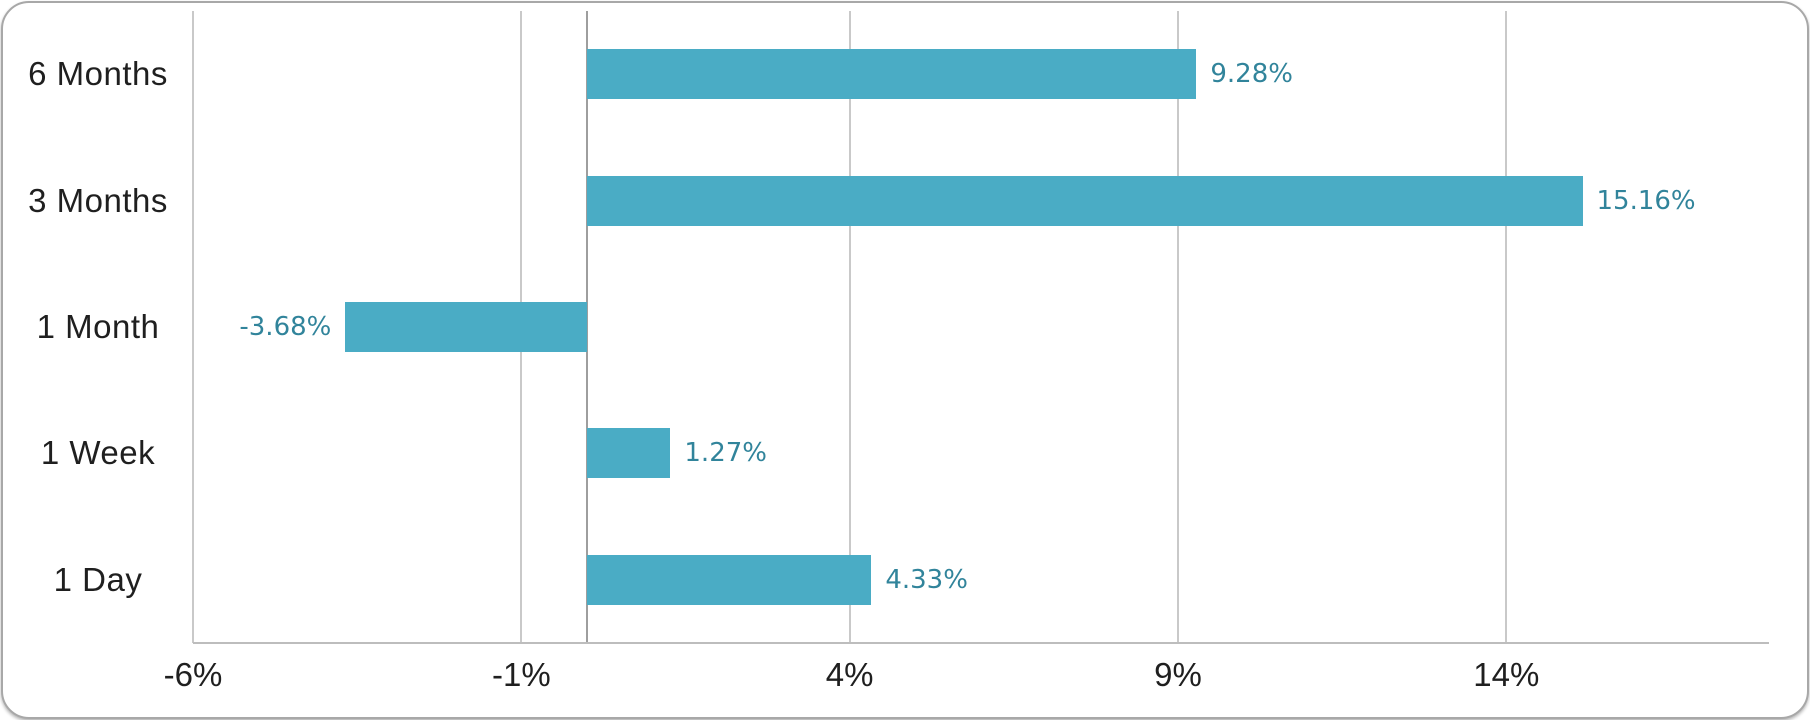 The width and height of the screenshot is (1810, 720). Describe the element at coordinates (1646, 200) in the screenshot. I see `data-label-3-months: 15.16%` at that location.